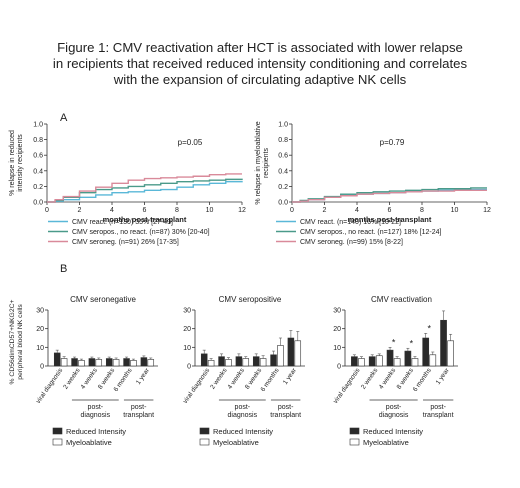  What do you see at coordinates (42, 367) in the screenshot?
I see `bar-chart-1-y-tick-label: 0` at bounding box center [42, 367].